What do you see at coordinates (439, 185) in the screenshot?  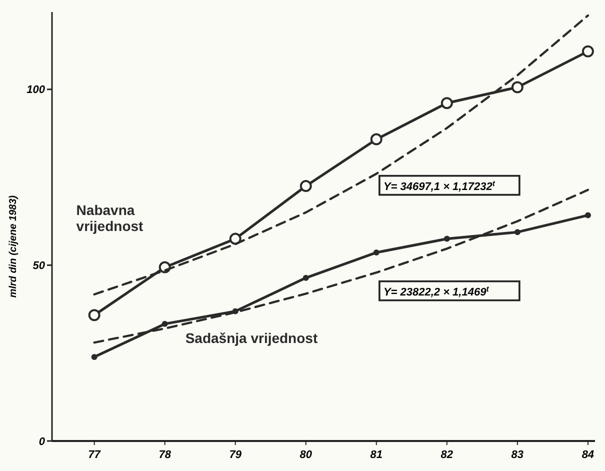 I see `annotation: Y= 34697,1 × 1,17232$^{t}$` at bounding box center [439, 185].